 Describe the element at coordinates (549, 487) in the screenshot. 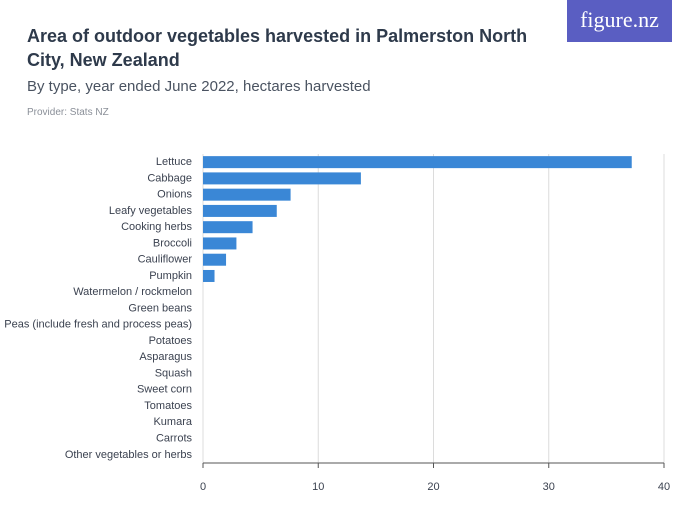

I see `x-tick-label: 30` at that location.